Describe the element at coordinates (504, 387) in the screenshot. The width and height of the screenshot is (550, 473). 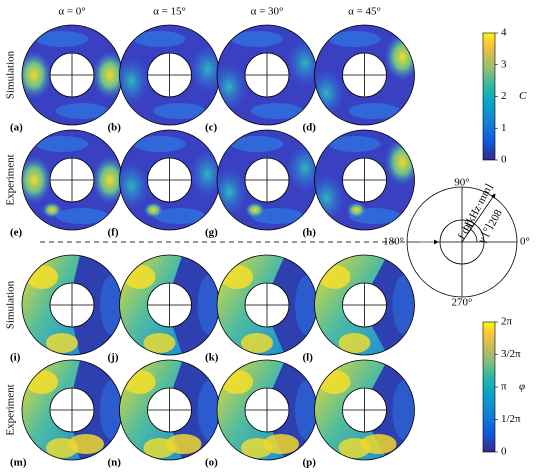
I see `colorbar-tick-label: π` at that location.